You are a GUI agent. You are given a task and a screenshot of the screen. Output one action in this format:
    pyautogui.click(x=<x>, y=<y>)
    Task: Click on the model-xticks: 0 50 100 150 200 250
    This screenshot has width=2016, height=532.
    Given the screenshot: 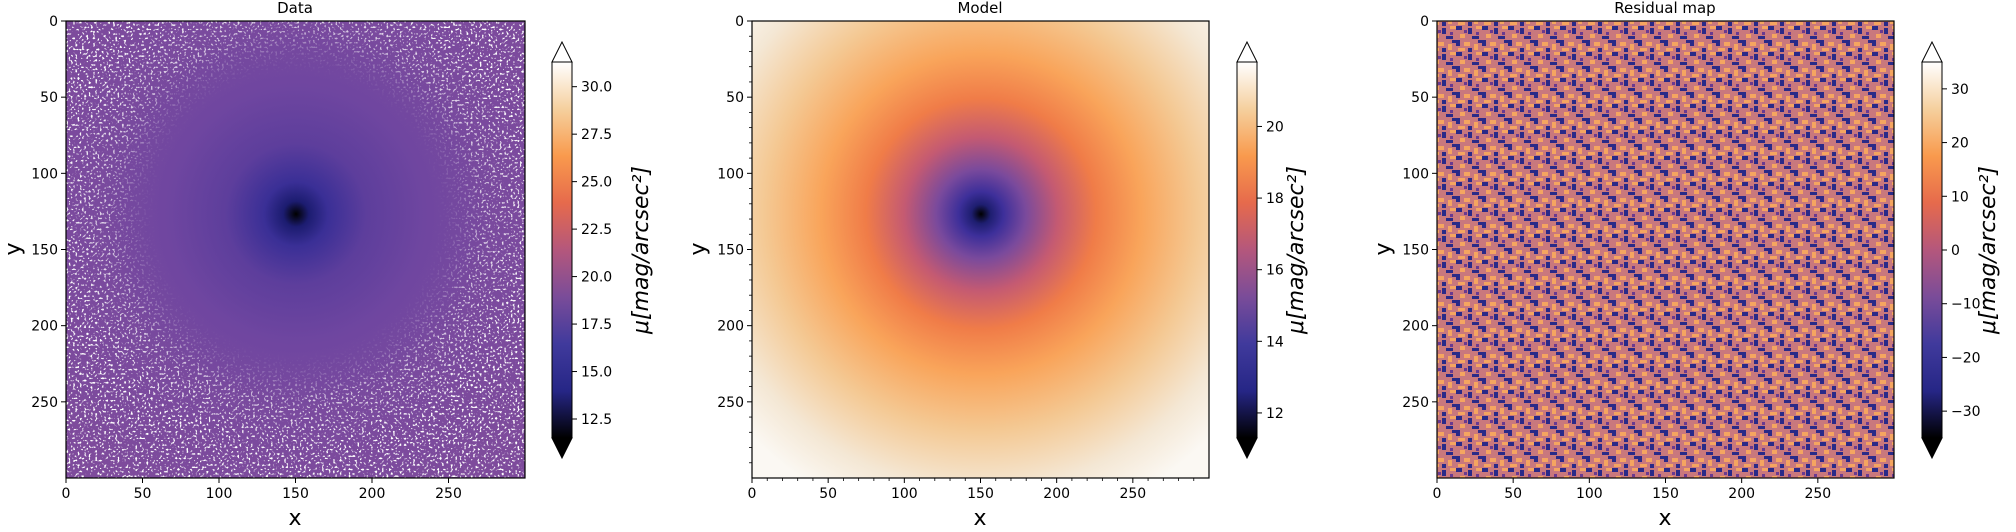 What is the action you would take?
    pyautogui.click(x=971, y=490)
    